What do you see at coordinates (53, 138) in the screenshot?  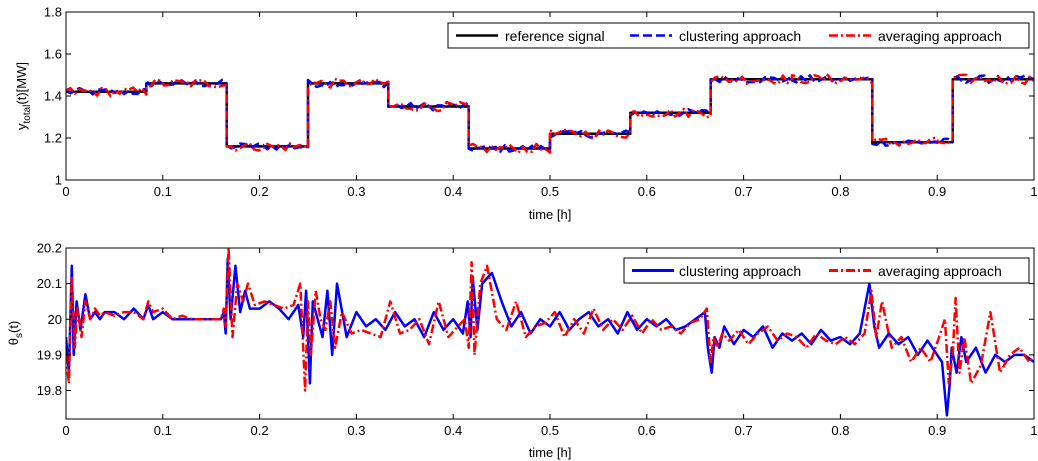 I see `y-tick-label: 1.2` at bounding box center [53, 138].